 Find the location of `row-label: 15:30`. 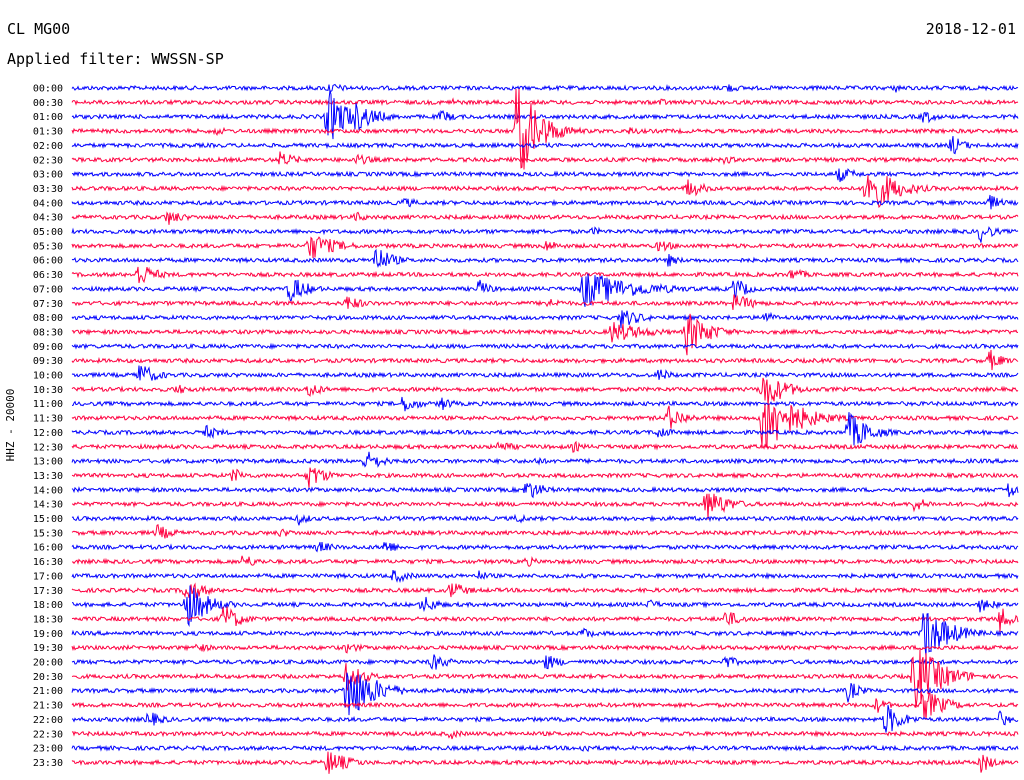

row-label: 15:30 is located at coordinates (48, 533).